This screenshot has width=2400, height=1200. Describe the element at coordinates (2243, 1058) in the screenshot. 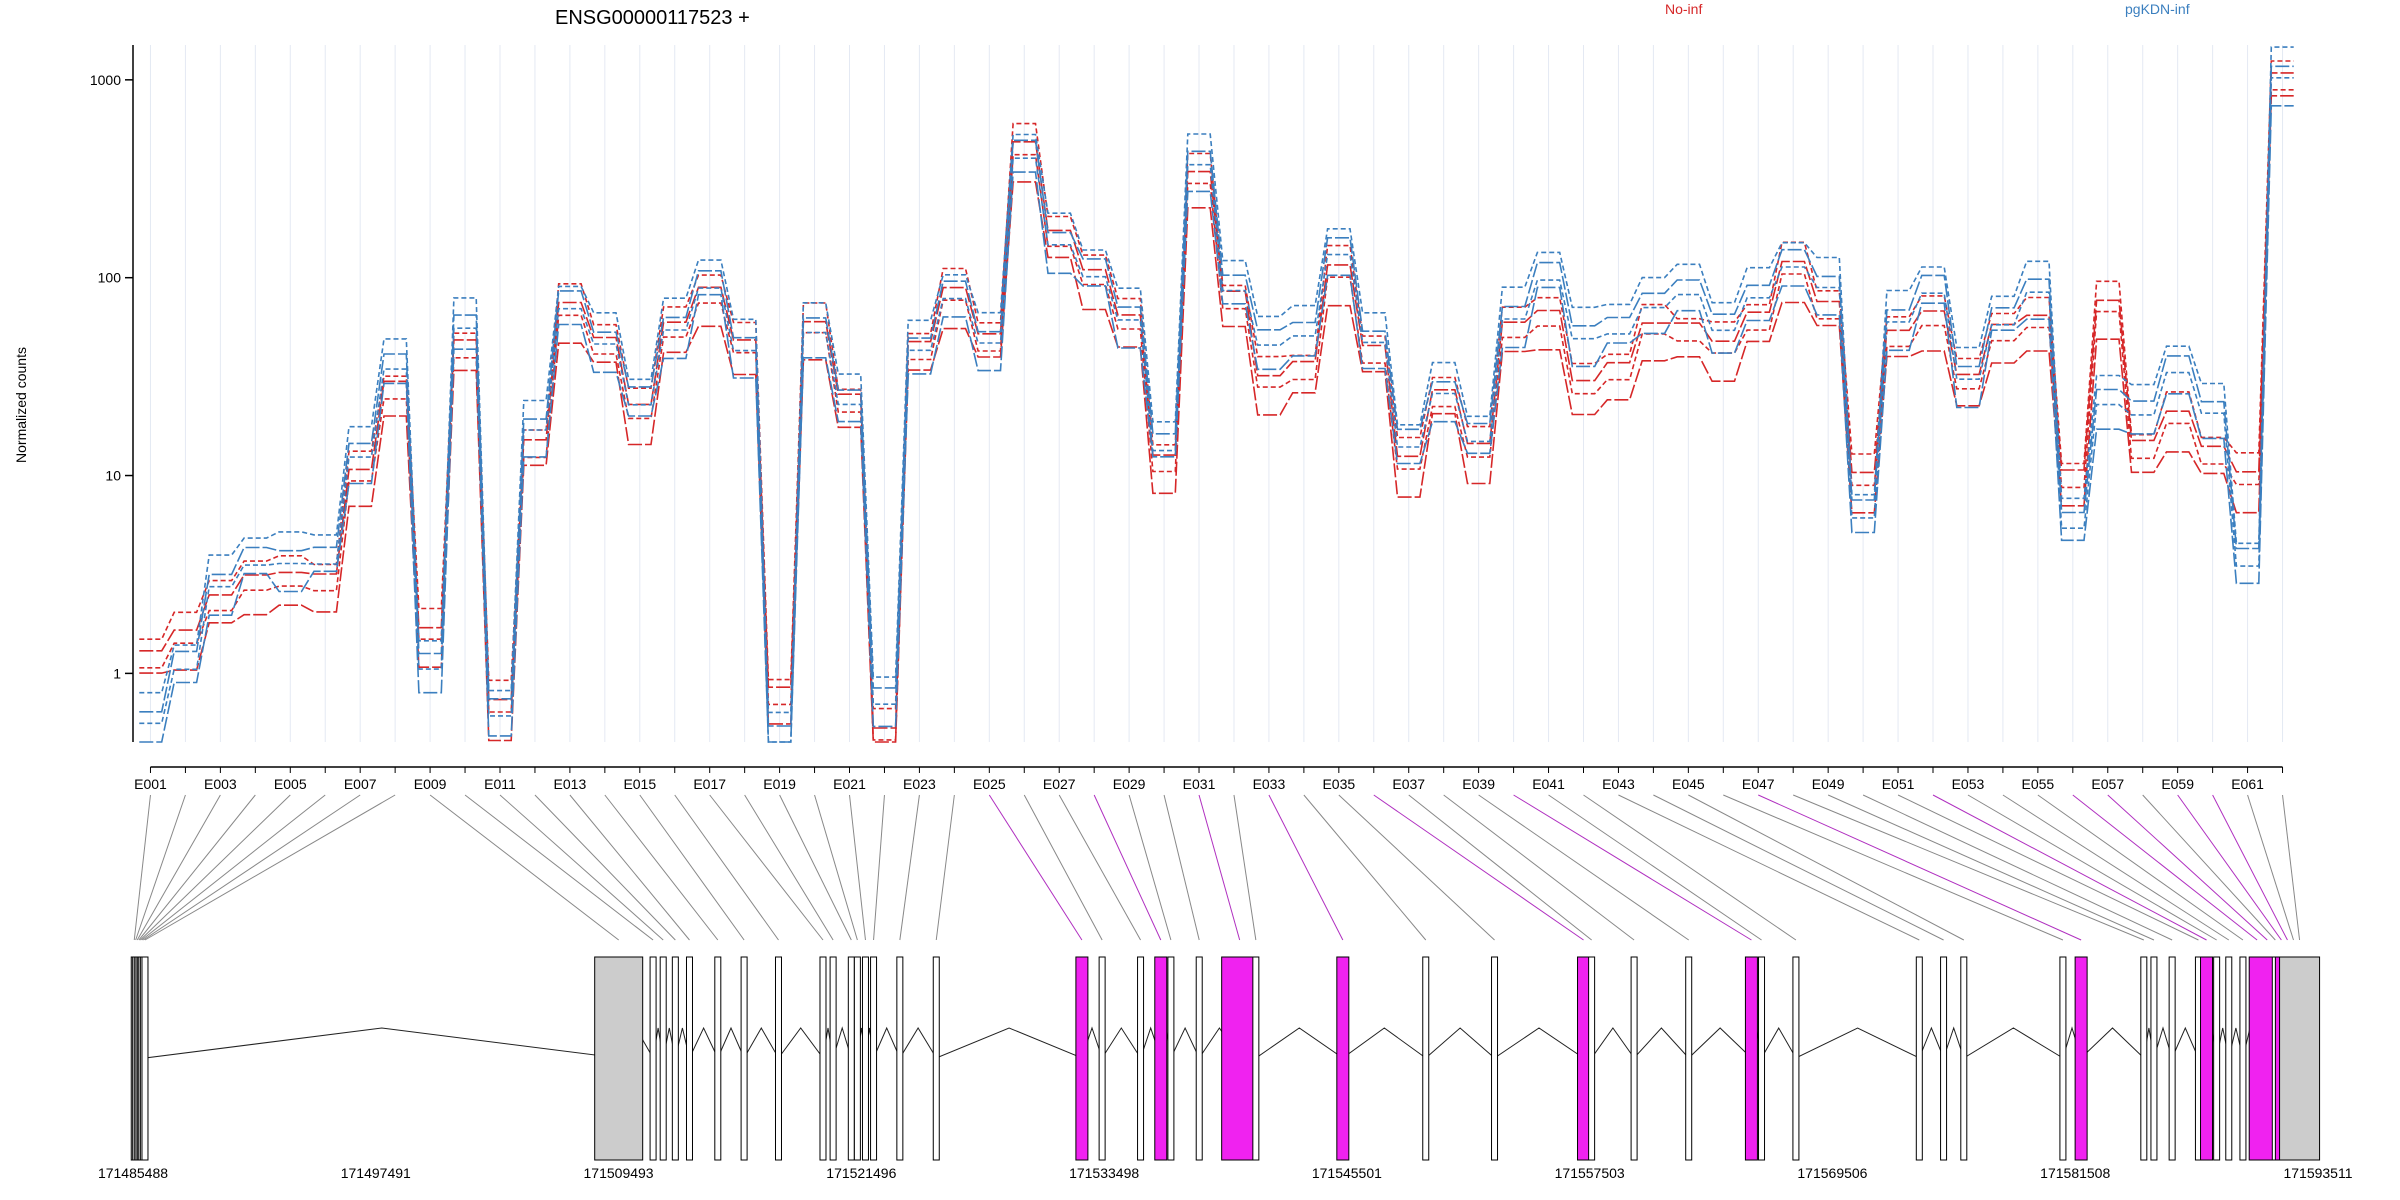

I see `exon-box-E055` at that location.